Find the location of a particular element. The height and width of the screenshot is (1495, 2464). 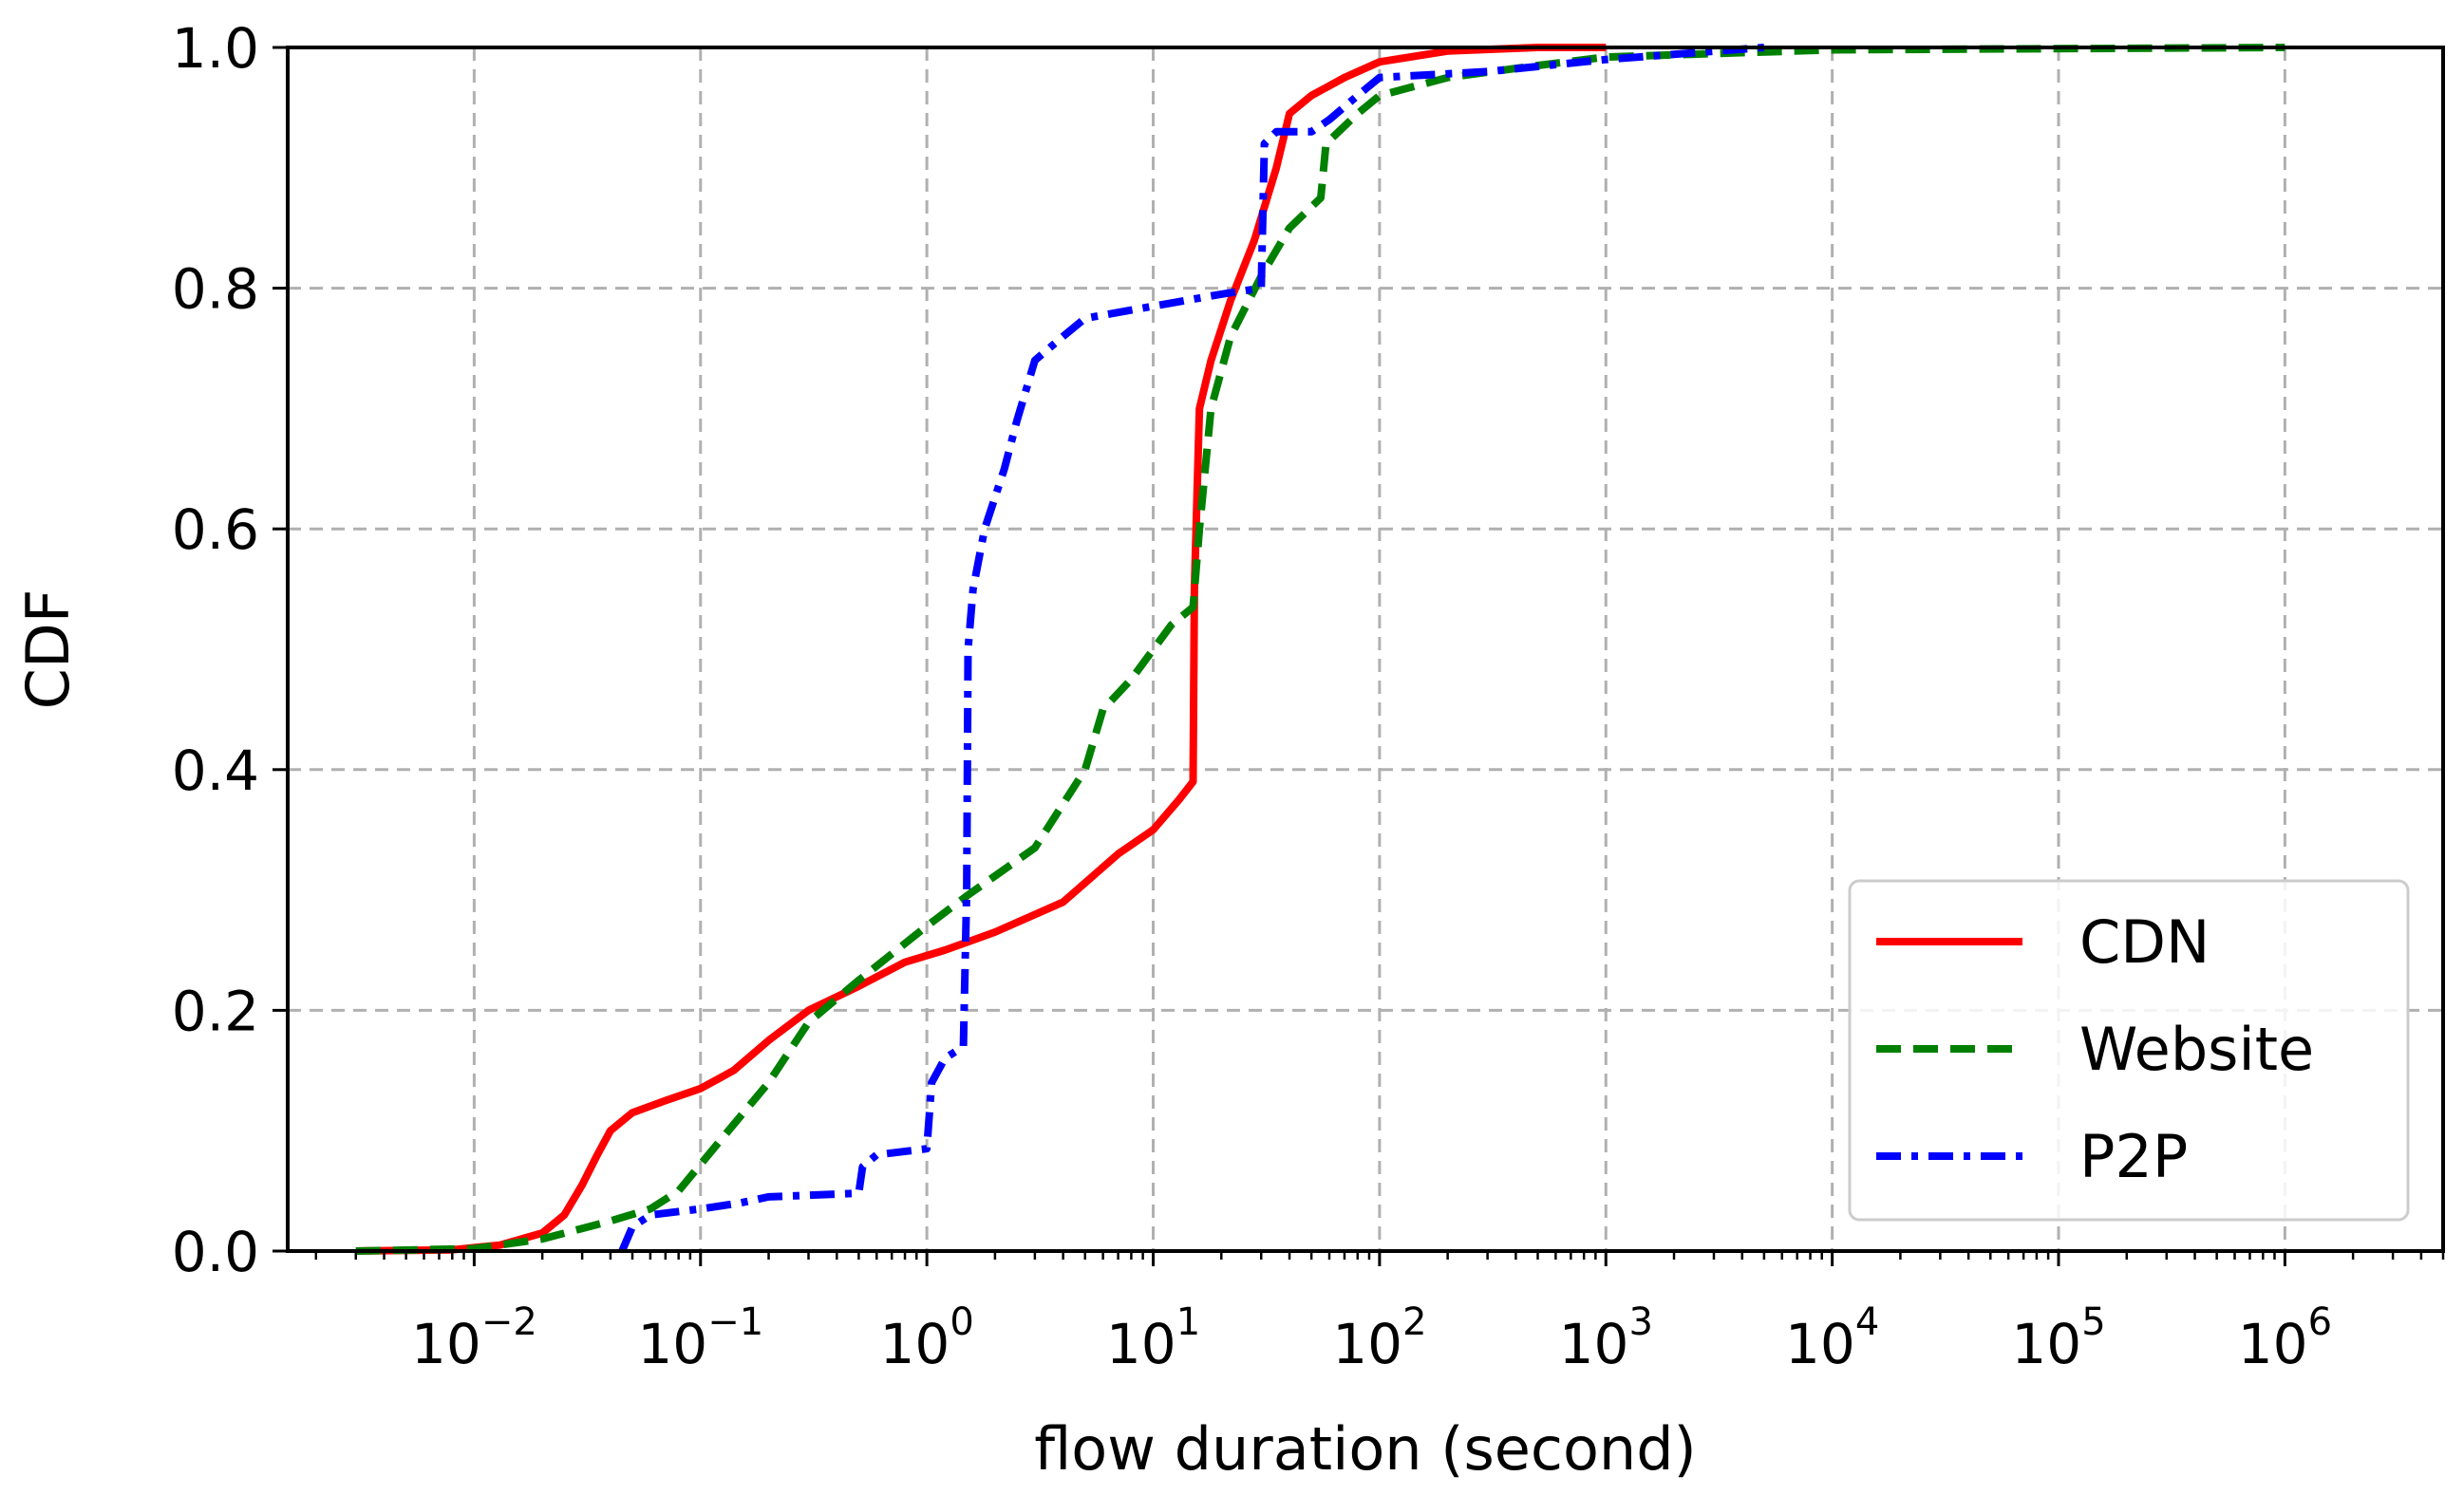

y-tick-label: 0.4 is located at coordinates (216, 770).